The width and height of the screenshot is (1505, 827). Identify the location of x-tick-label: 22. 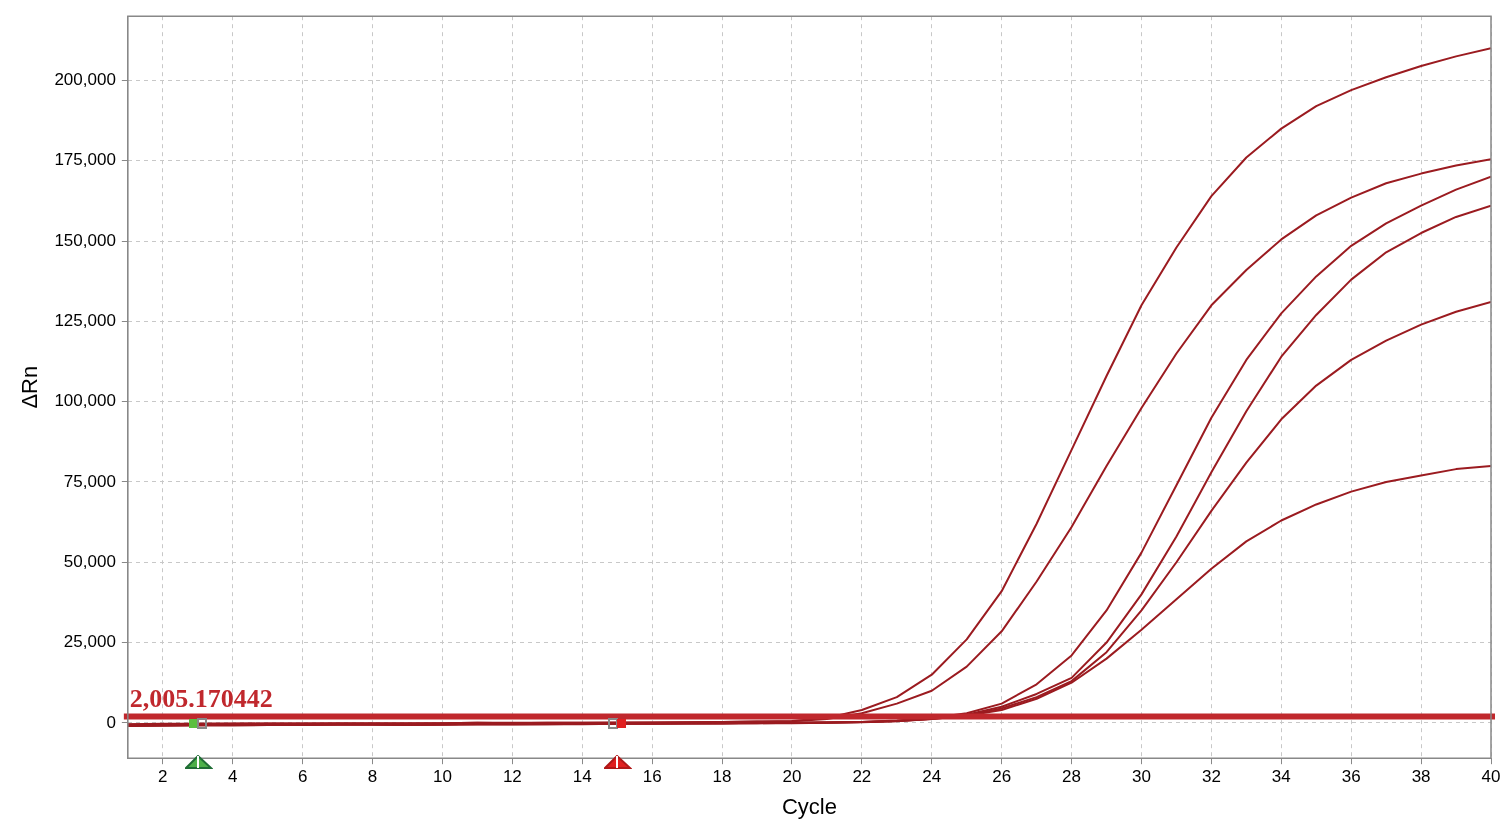
(862, 777).